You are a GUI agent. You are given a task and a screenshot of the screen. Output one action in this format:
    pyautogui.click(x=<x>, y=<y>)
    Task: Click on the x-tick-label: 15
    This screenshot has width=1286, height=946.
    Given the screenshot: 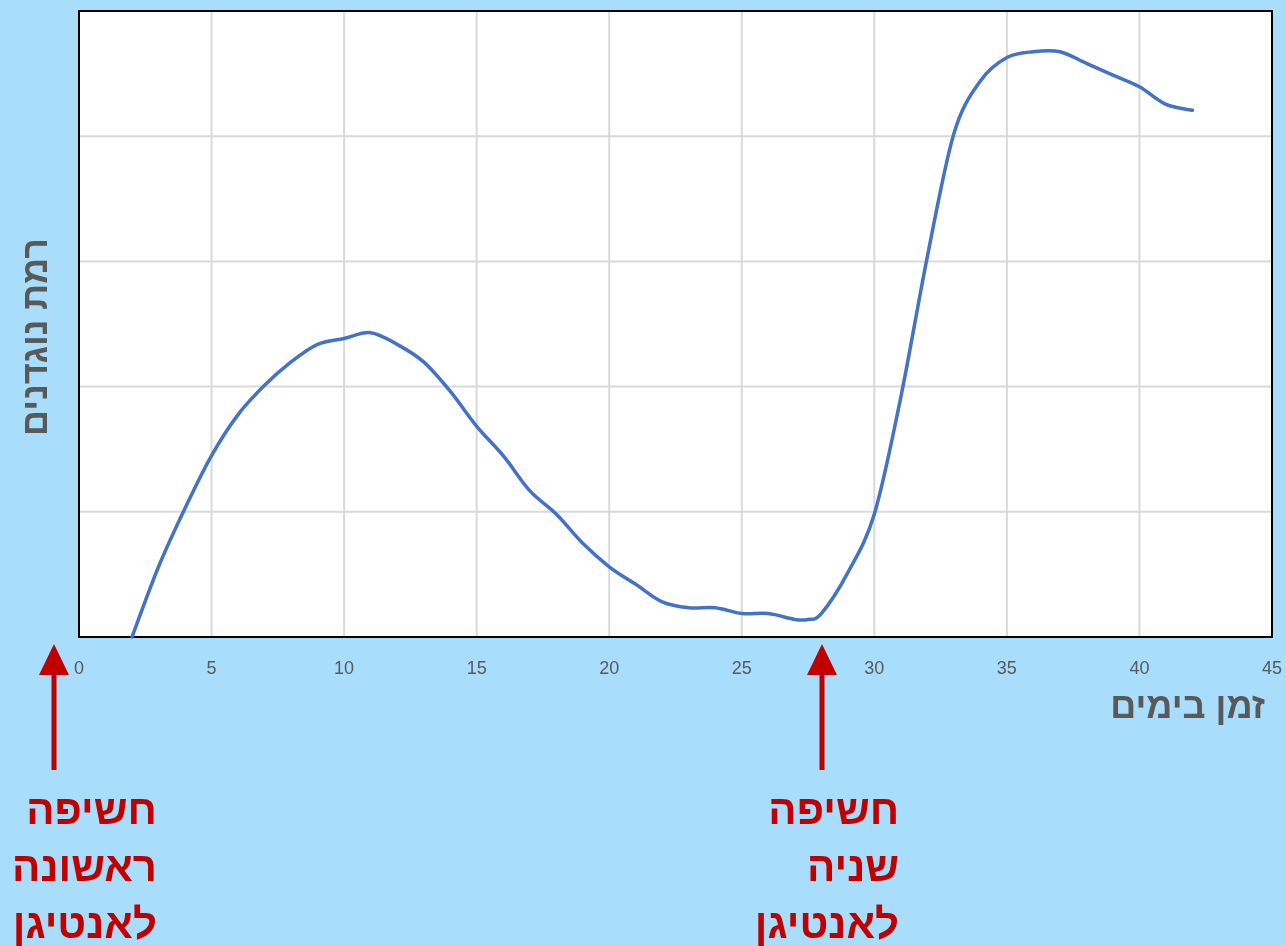 What is the action you would take?
    pyautogui.click(x=476, y=668)
    